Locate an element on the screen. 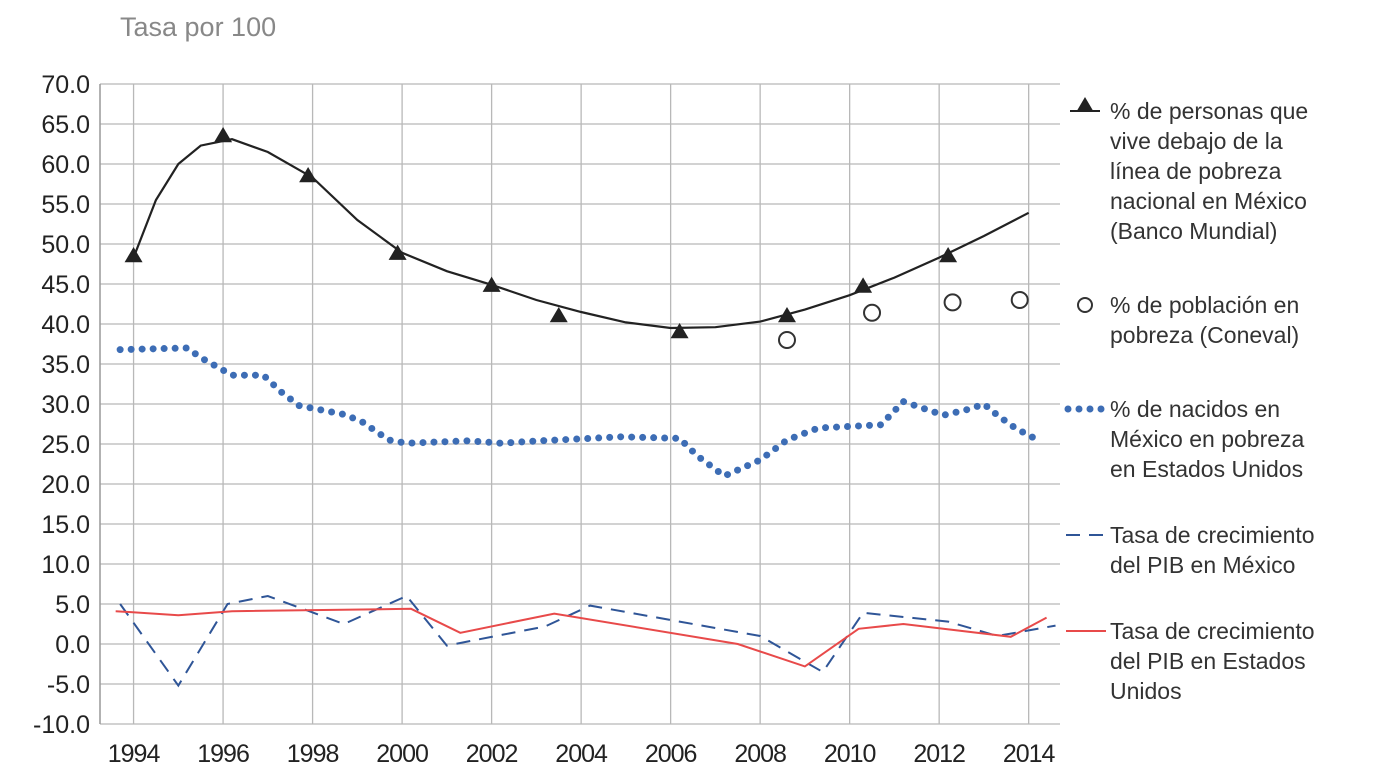 The width and height of the screenshot is (1380, 772). y-tick-label: 5.0 is located at coordinates (72, 605).